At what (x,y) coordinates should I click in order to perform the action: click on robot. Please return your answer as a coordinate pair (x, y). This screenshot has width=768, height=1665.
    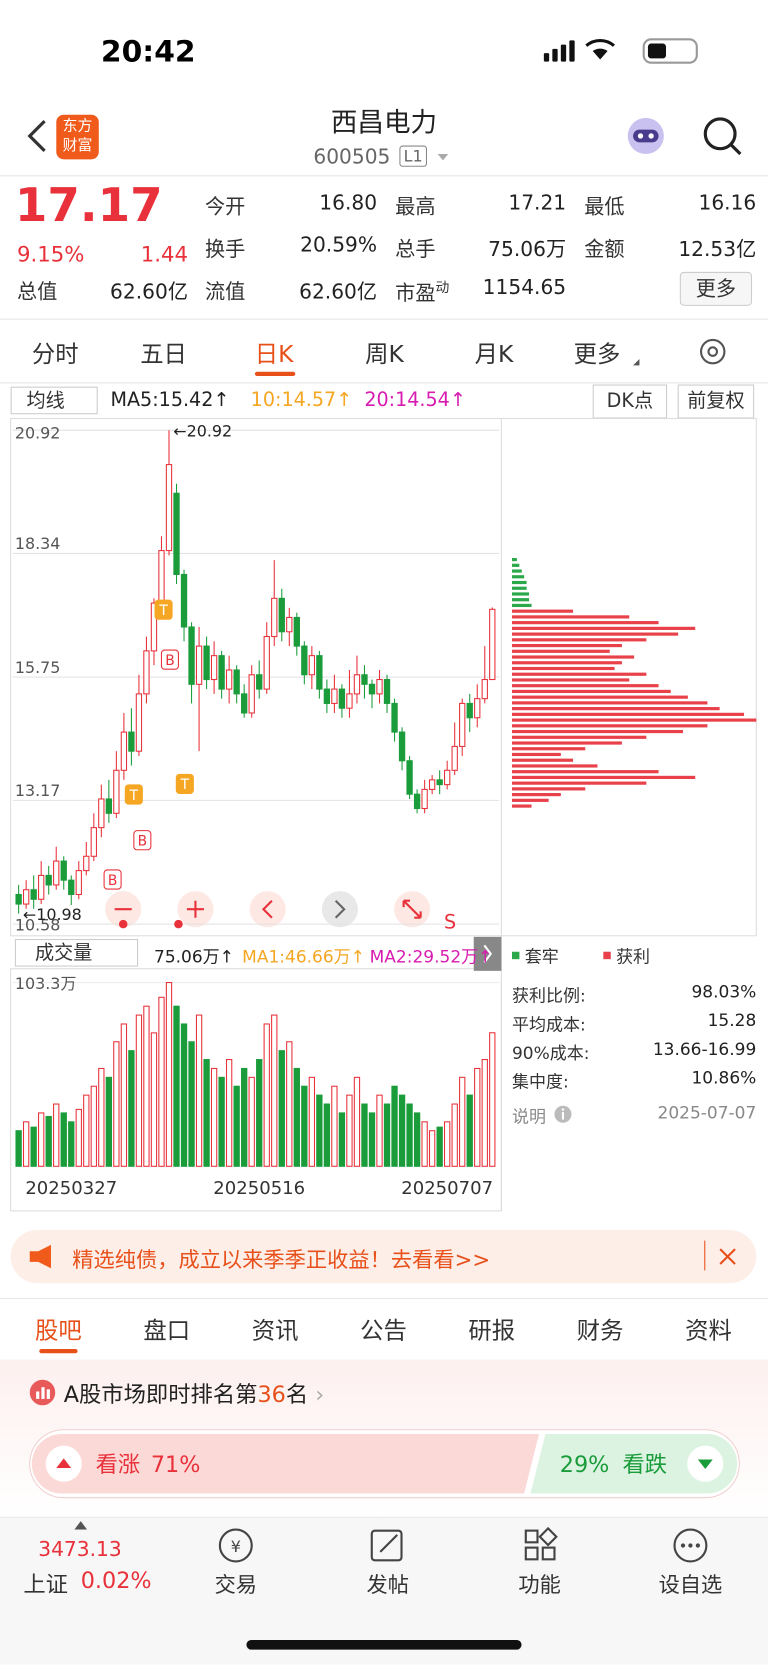
    Looking at the image, I should click on (645, 136).